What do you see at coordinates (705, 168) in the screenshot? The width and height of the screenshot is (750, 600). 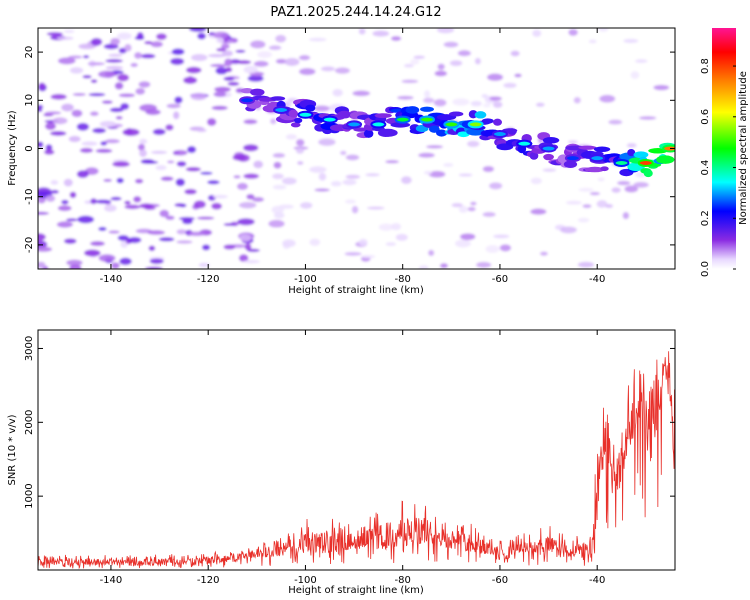 I see `colorbar-tick-label: 0.4` at bounding box center [705, 168].